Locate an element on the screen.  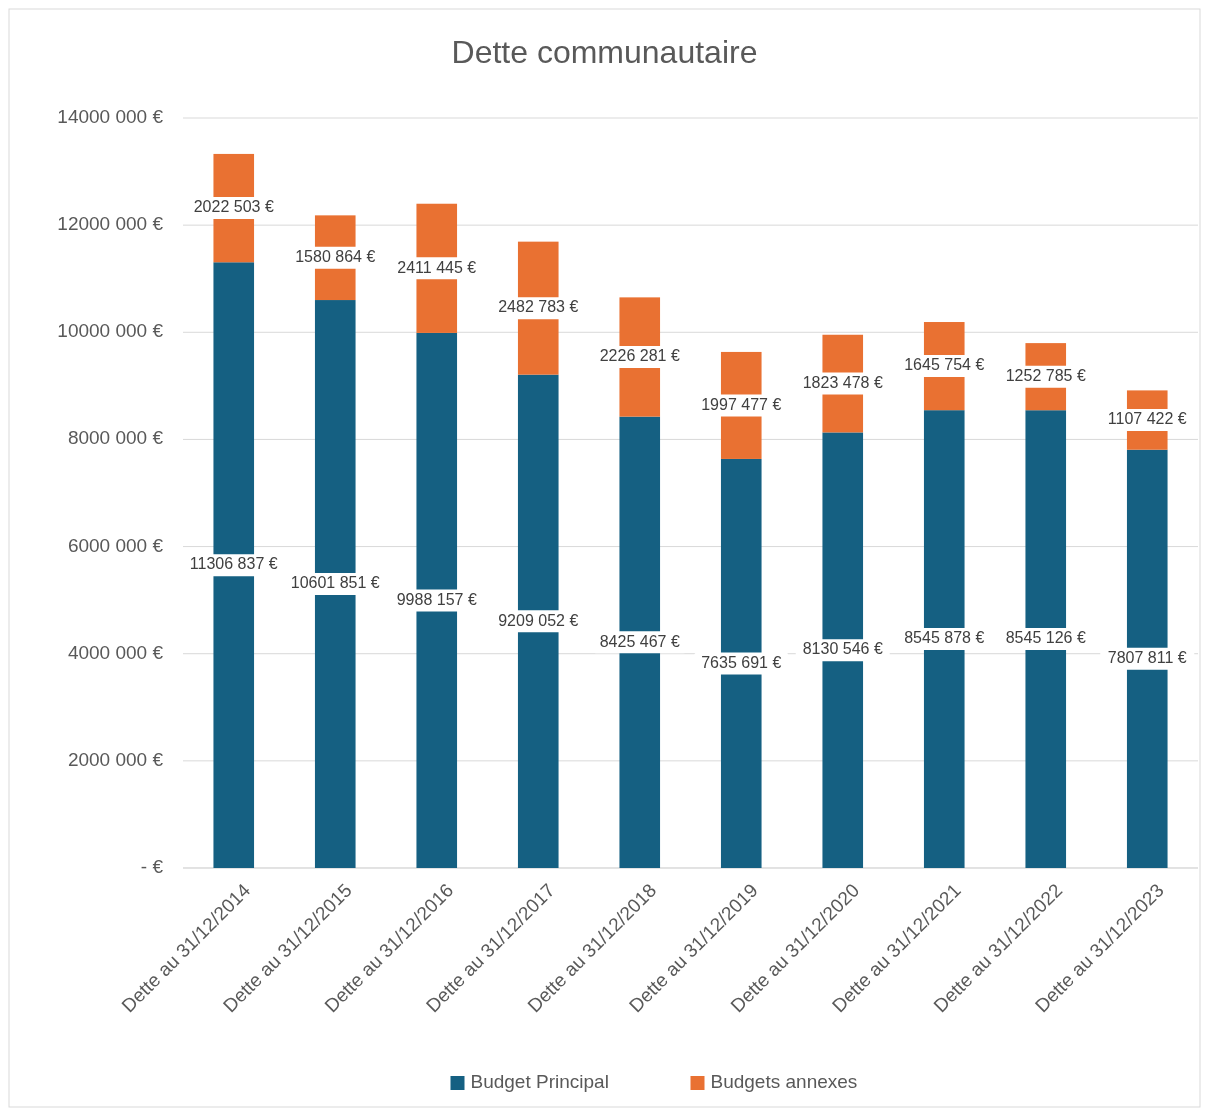
data-label: 8545 126 € is located at coordinates (1045, 638).